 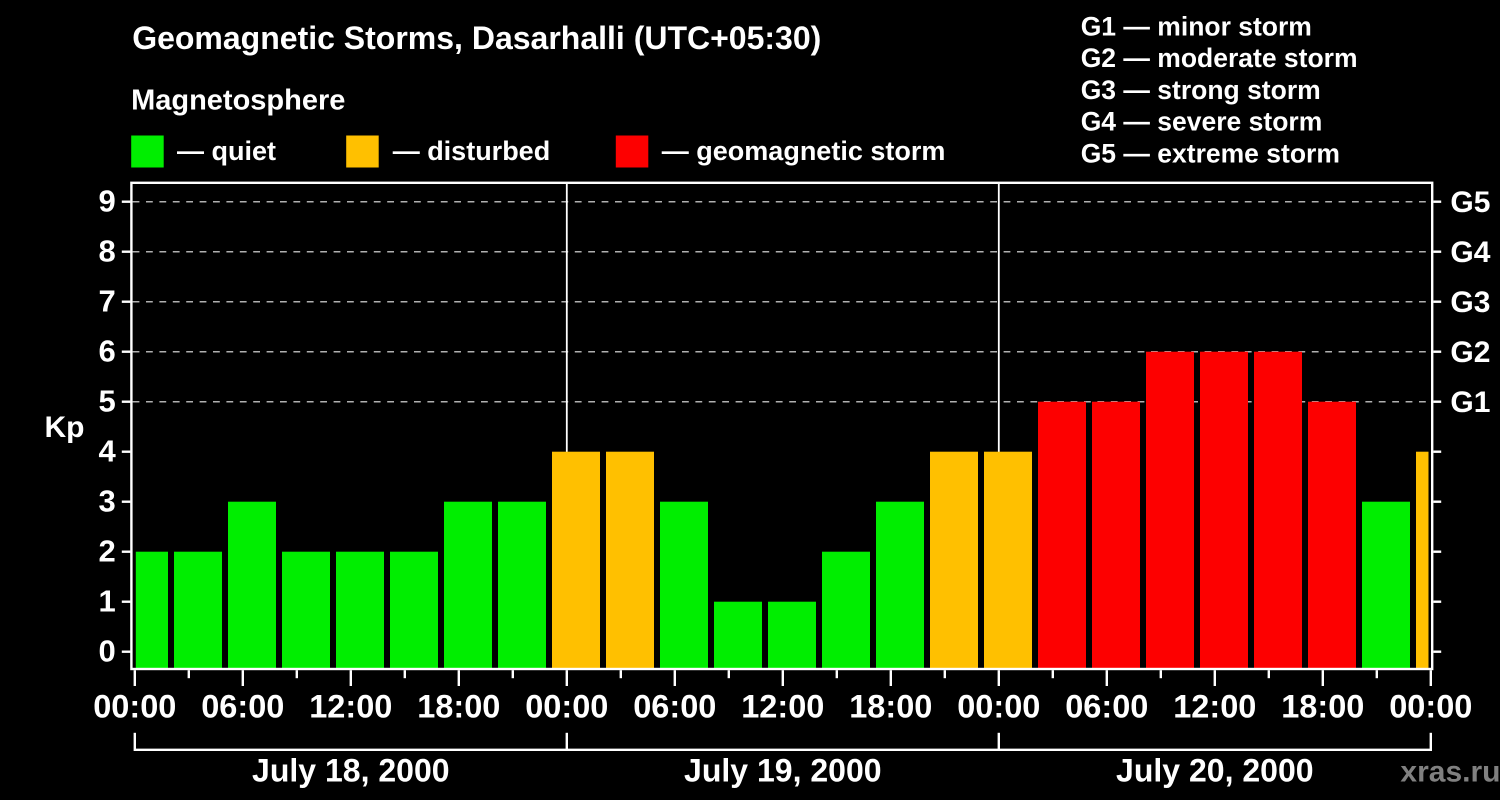 I want to click on svg-text: 1, so click(x=107, y=601).